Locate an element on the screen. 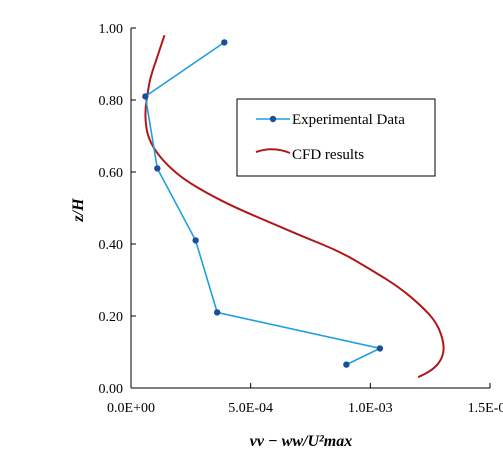 The height and width of the screenshot is (470, 503). x-axis-title: vv − ww/U²max is located at coordinates (301, 441).